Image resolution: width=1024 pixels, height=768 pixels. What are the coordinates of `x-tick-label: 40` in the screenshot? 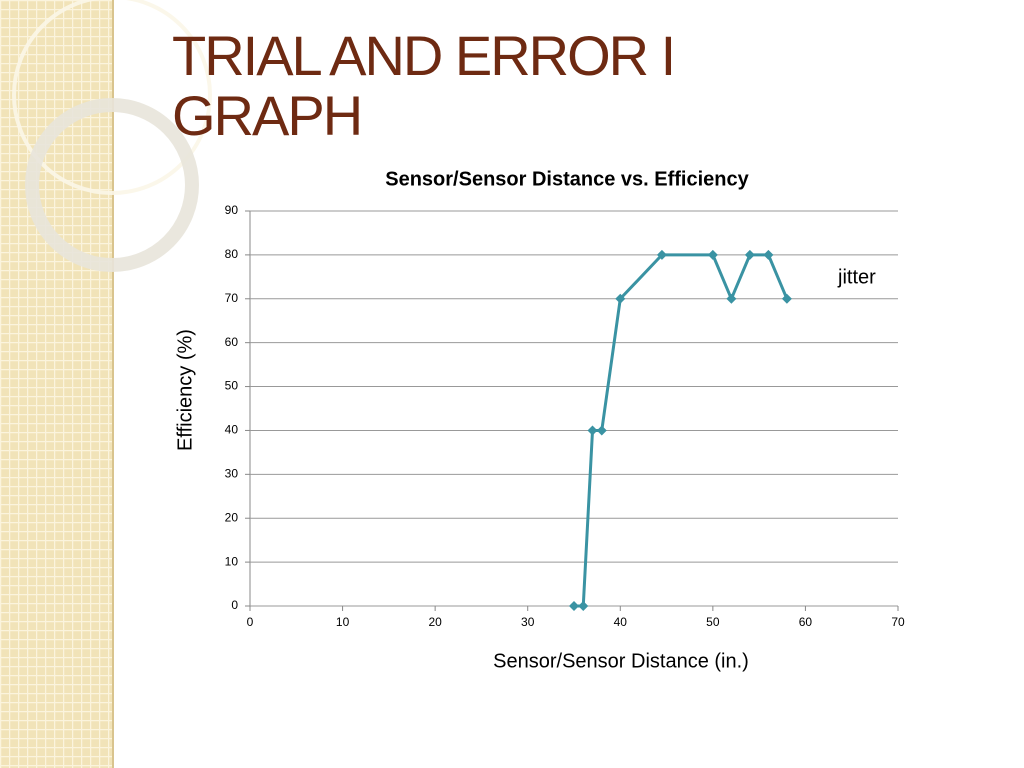 It's located at (621, 622).